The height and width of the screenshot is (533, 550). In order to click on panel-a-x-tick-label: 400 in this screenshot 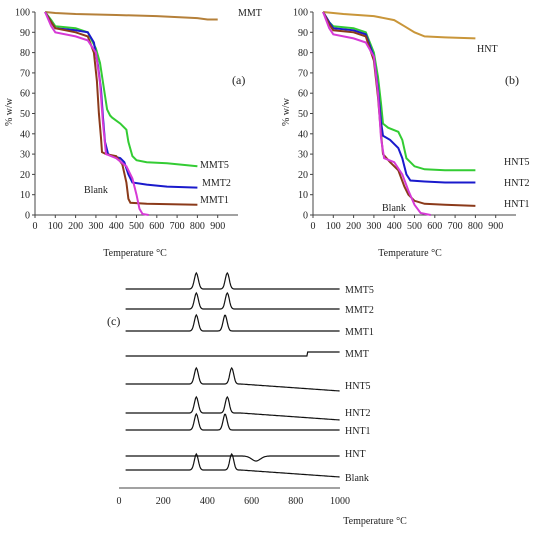, I will do `click(116, 226)`.